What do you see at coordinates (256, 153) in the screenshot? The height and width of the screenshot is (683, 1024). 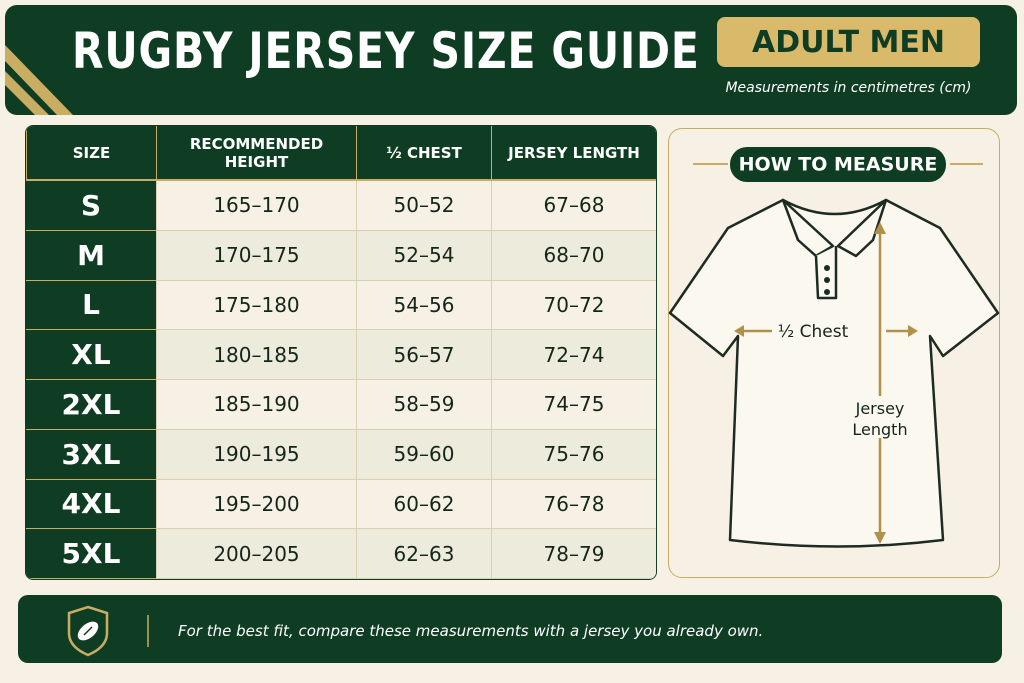 I see `column-header: RECOMMENDED HEIGHT` at bounding box center [256, 153].